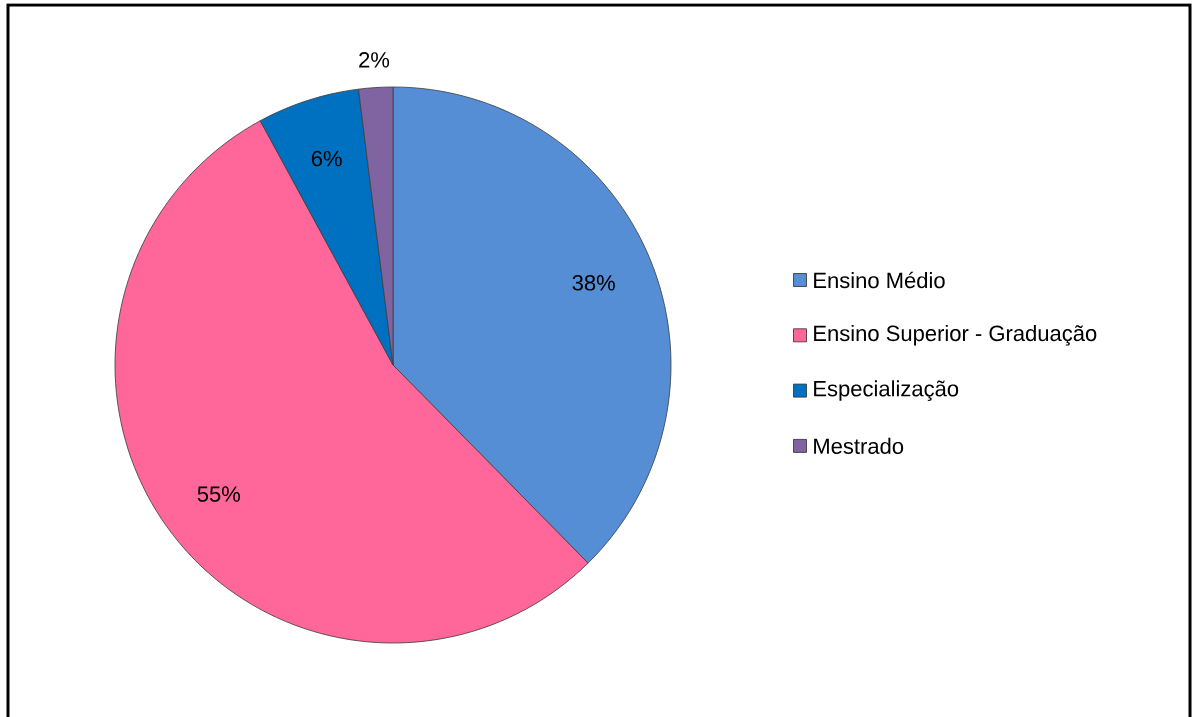 This screenshot has height=717, width=1194. I want to click on data-label: 2%, so click(374, 60).